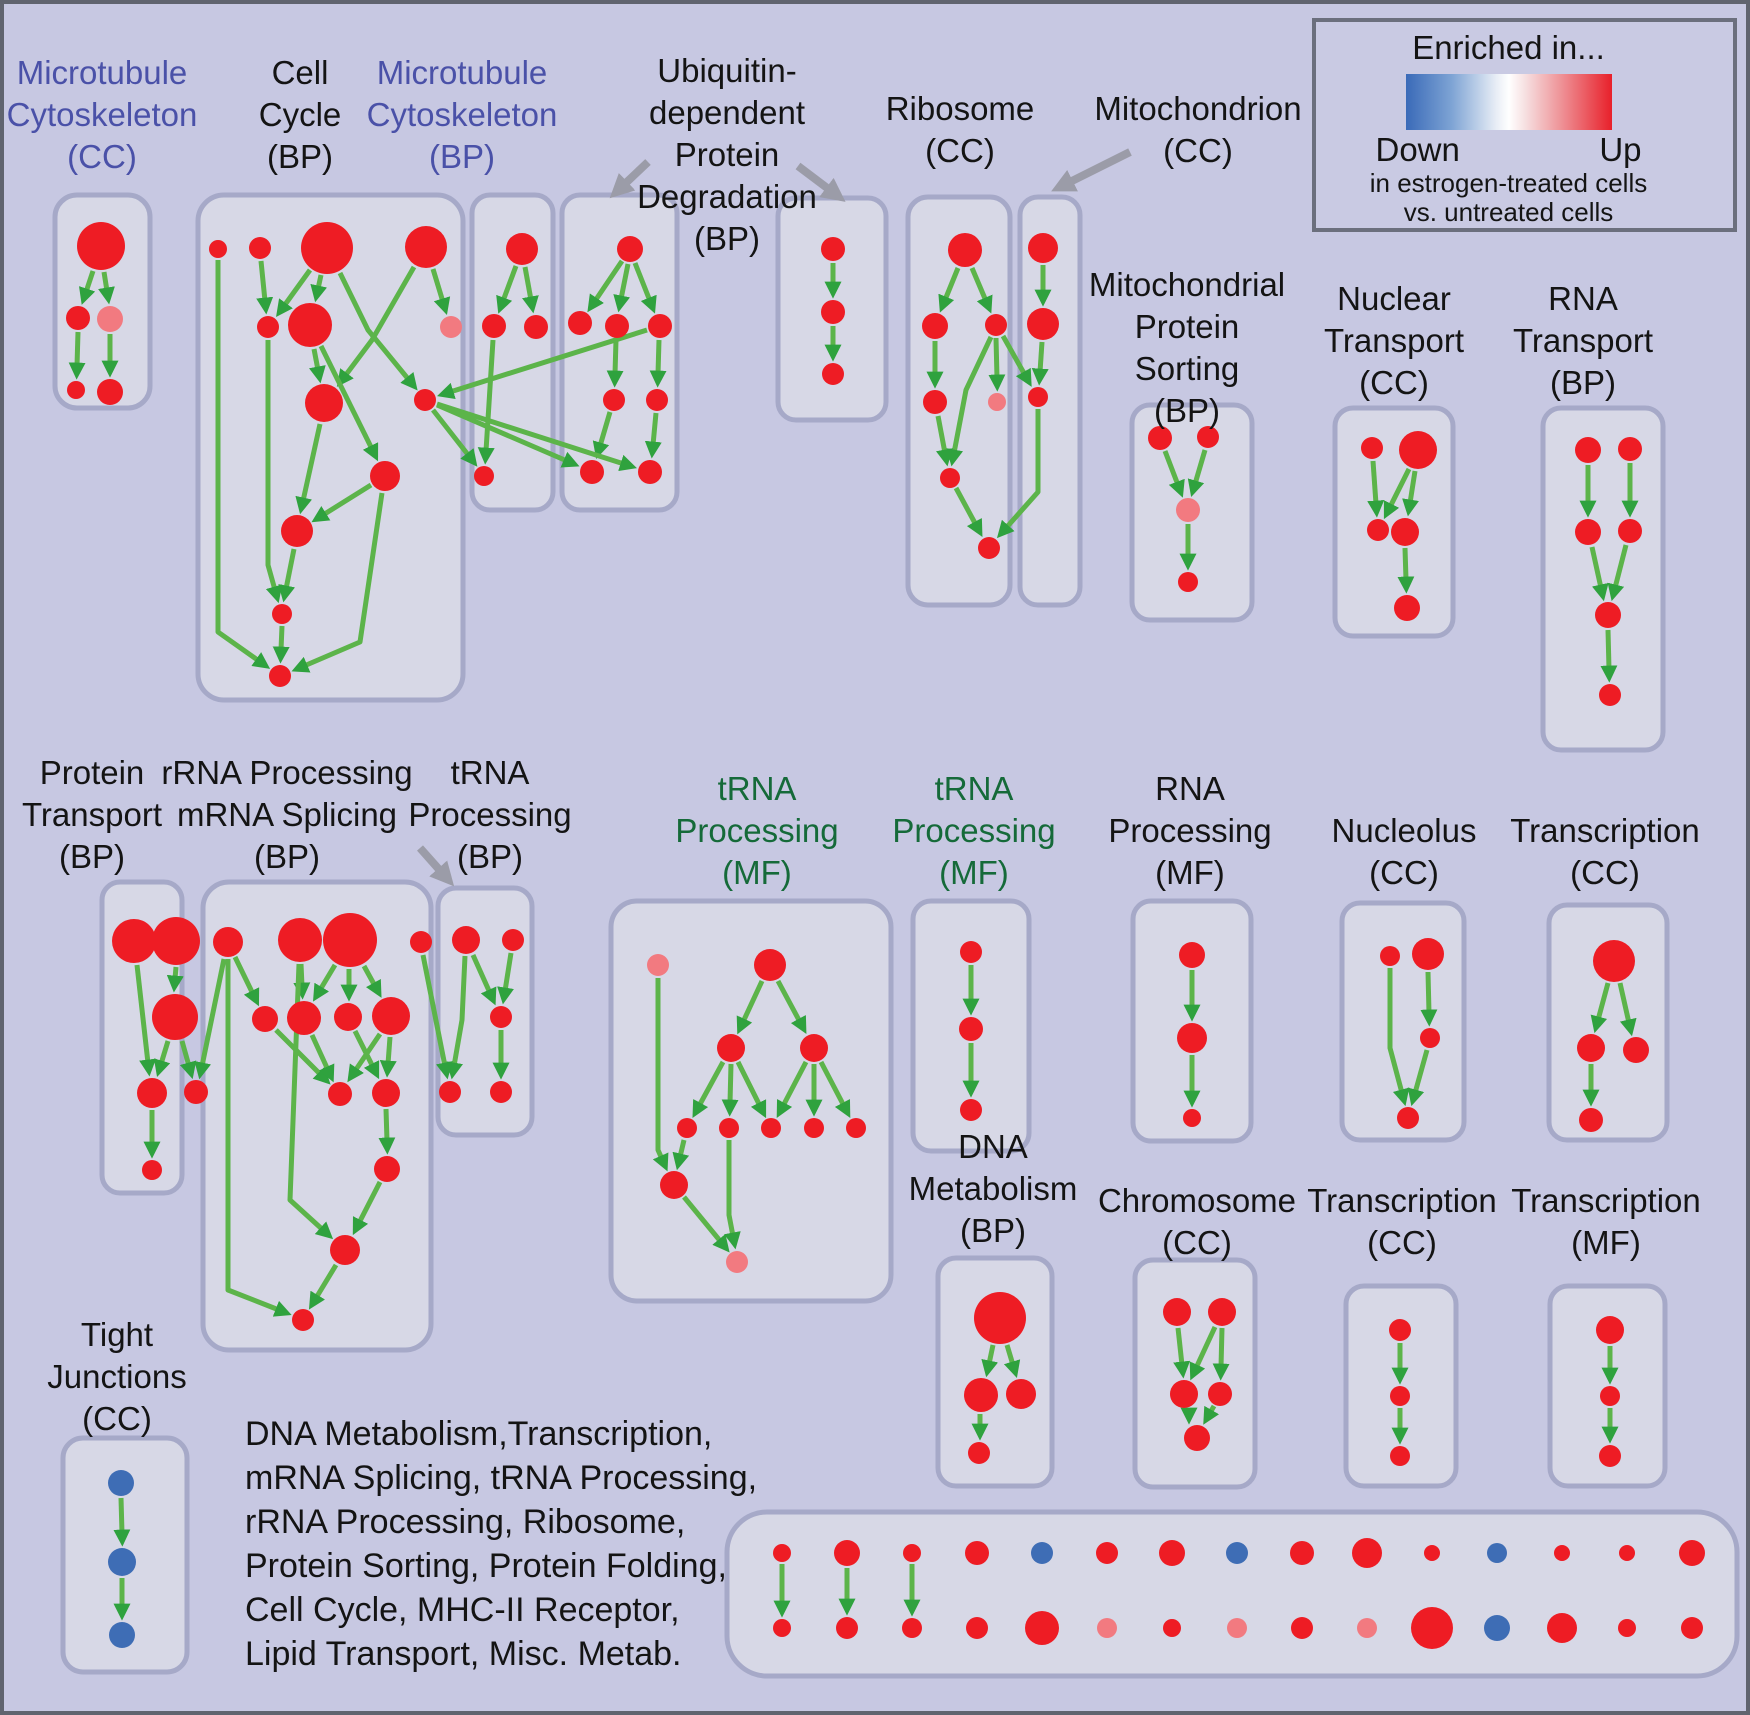 Image resolution: width=1750 pixels, height=1715 pixels. I want to click on node-nucleolus-m, so click(1430, 1038).